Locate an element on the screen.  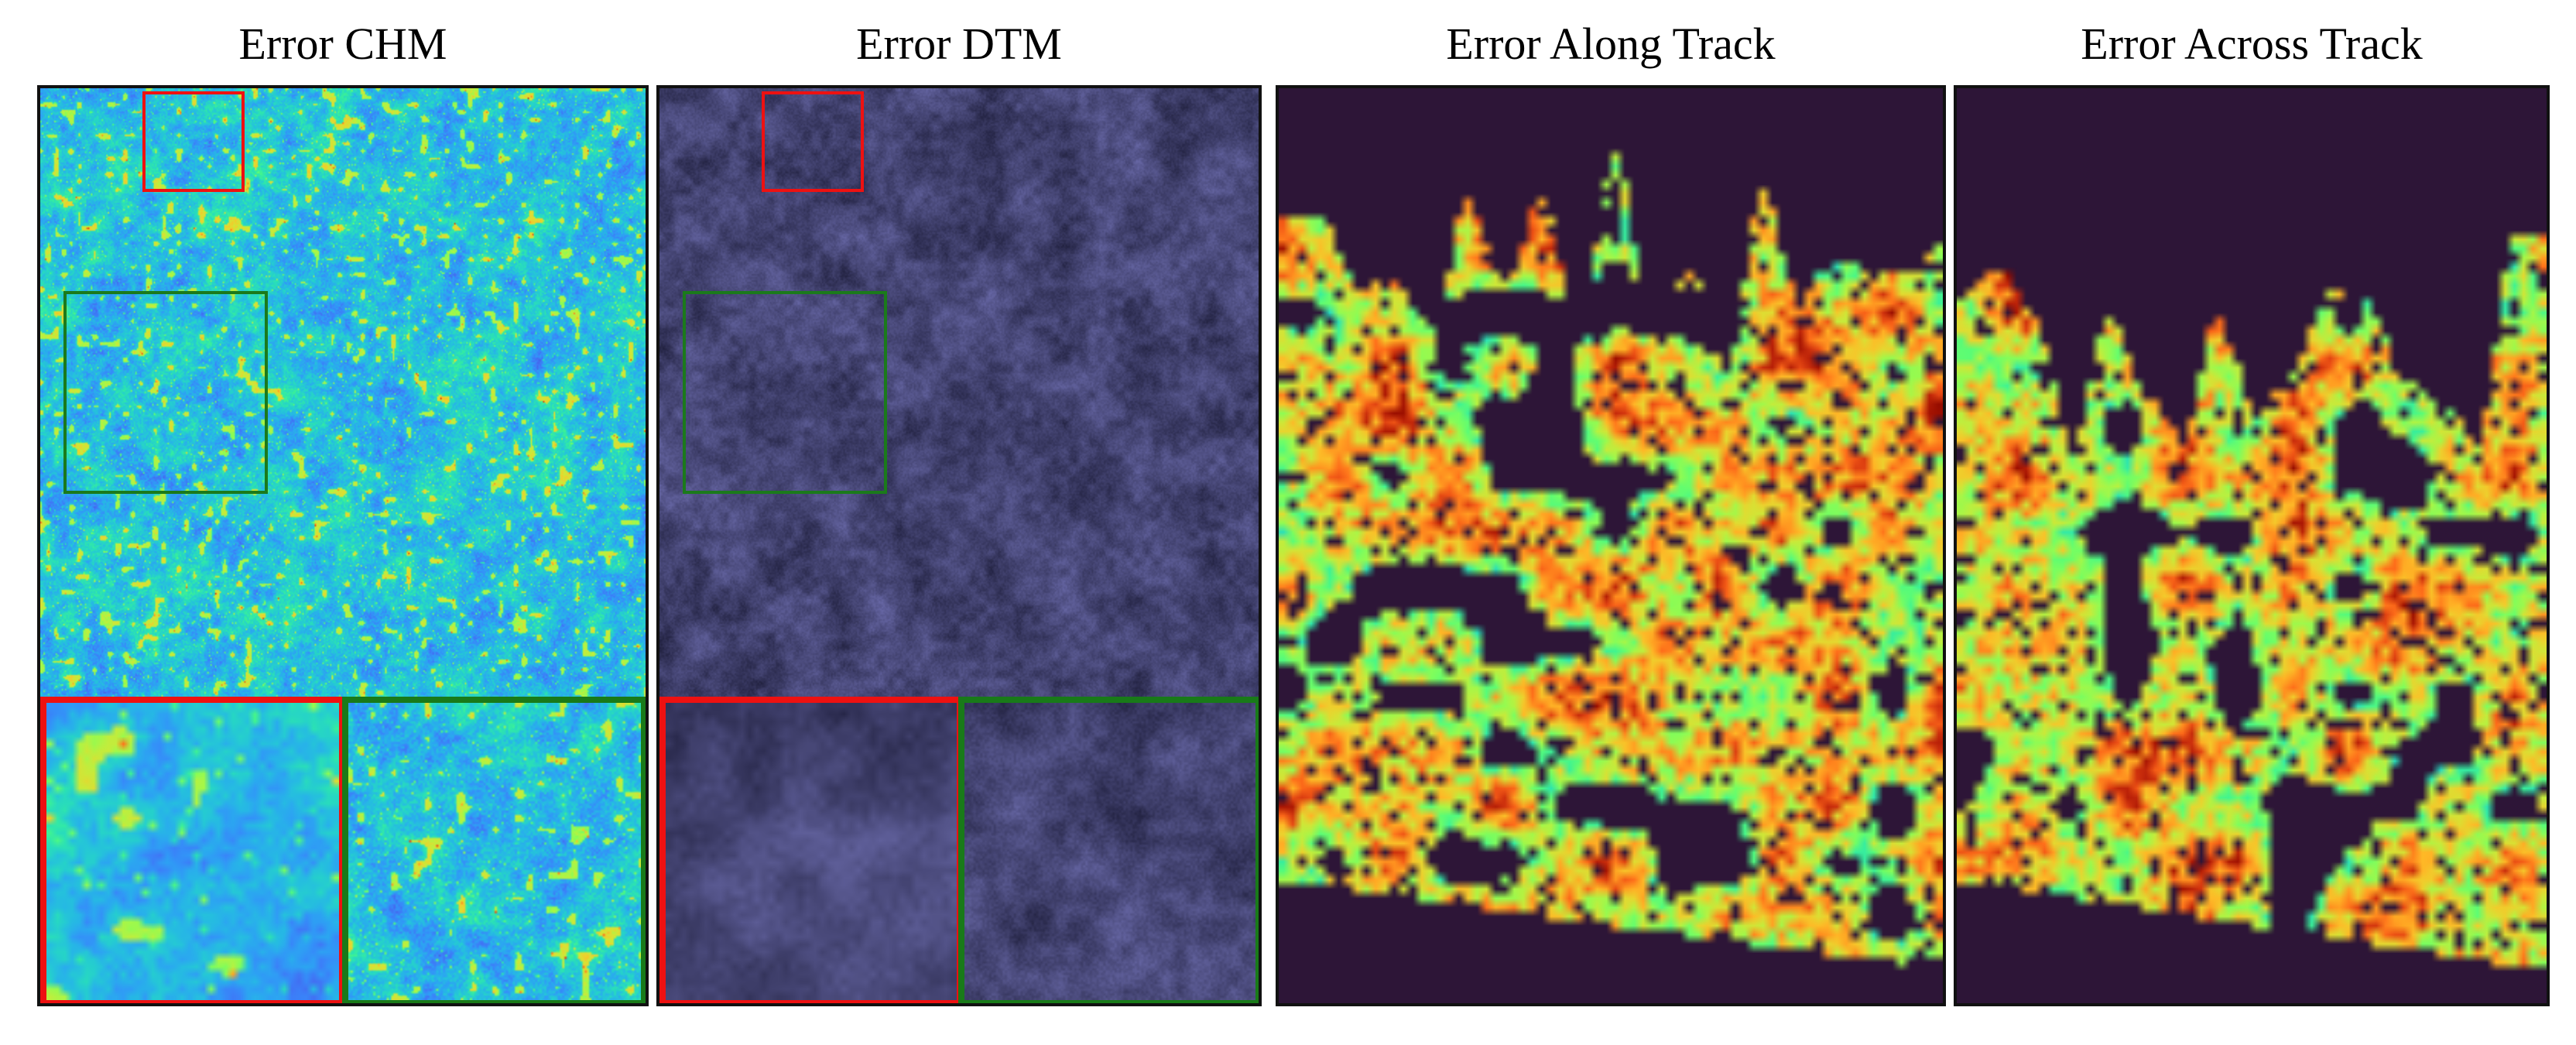
title-error-chm: Error CHM is located at coordinates (342, 44).